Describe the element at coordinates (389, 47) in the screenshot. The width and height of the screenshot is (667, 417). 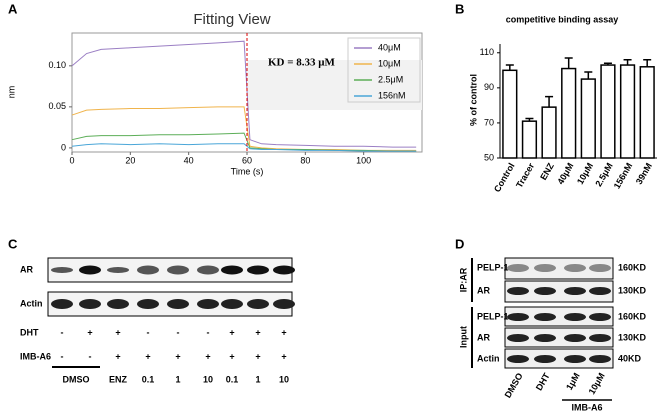
I see `legend-label: 40μM` at that location.